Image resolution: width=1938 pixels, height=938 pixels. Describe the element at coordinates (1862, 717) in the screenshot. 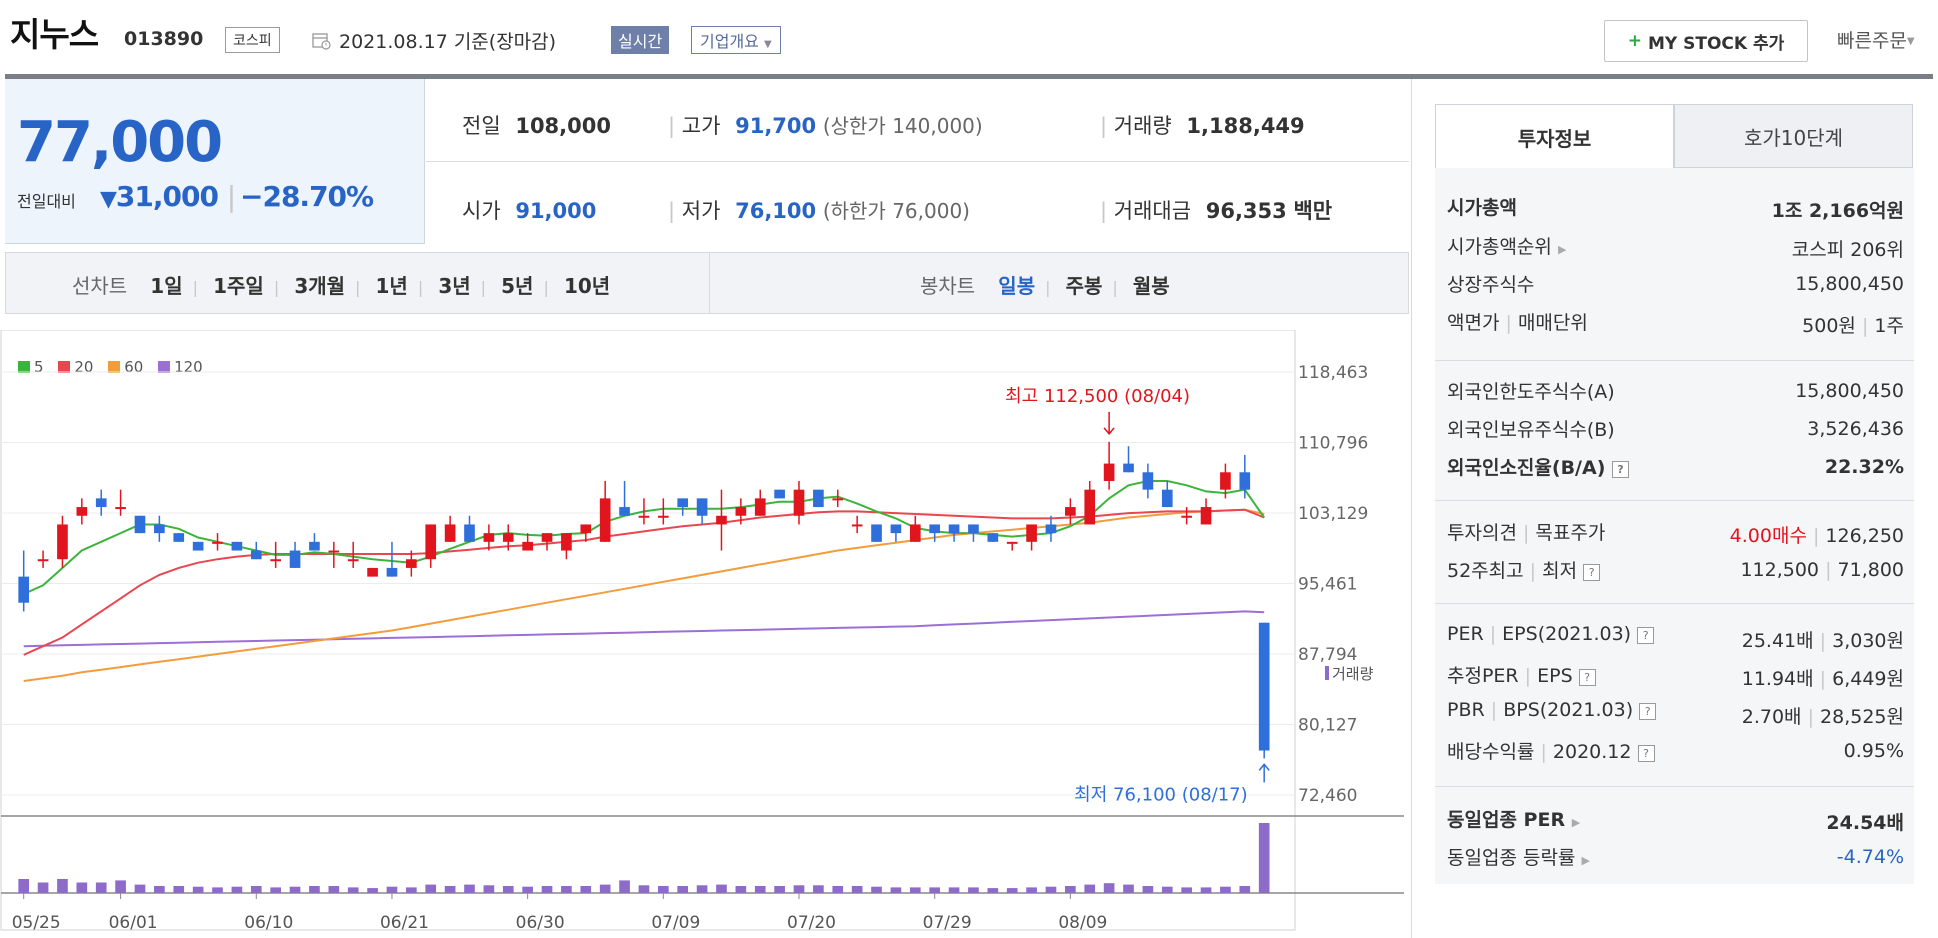

I see `bps-value: 28,525원` at that location.